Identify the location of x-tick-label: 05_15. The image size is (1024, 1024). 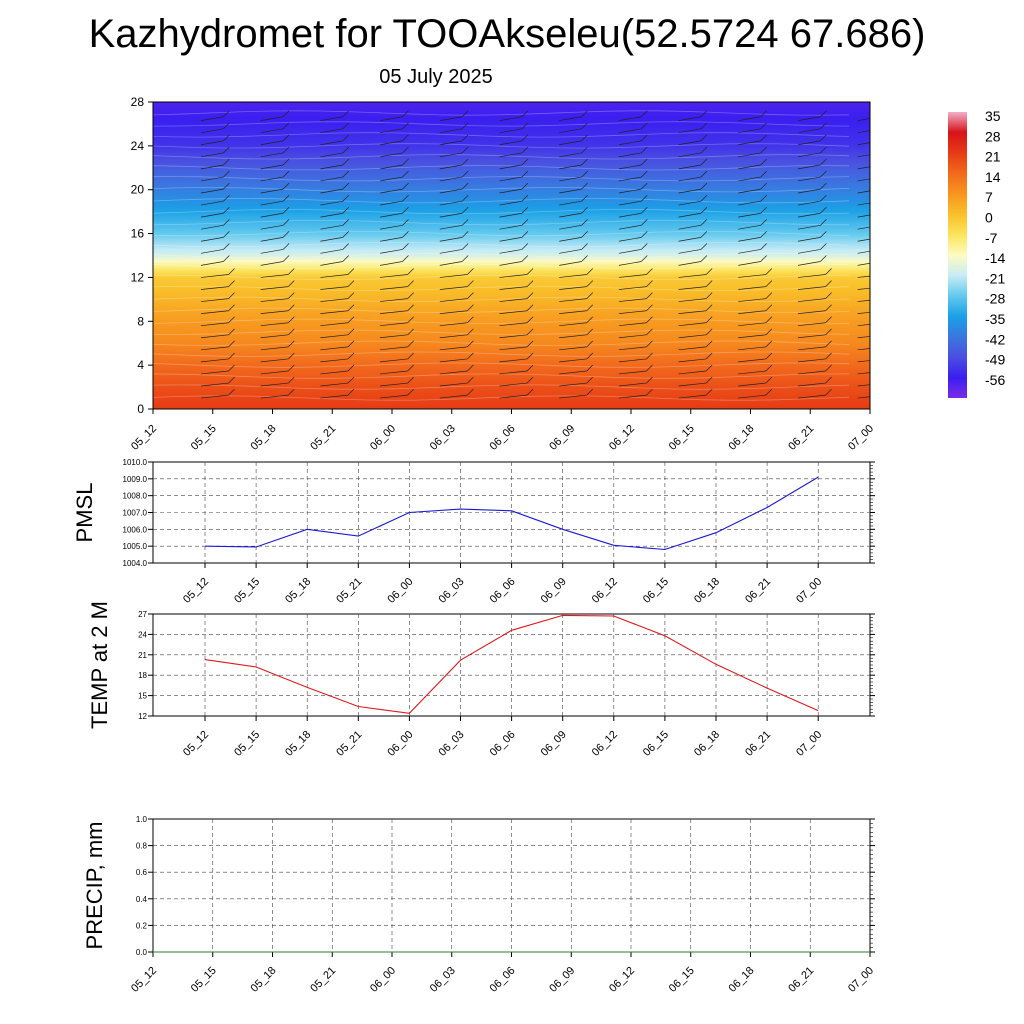
(247, 591).